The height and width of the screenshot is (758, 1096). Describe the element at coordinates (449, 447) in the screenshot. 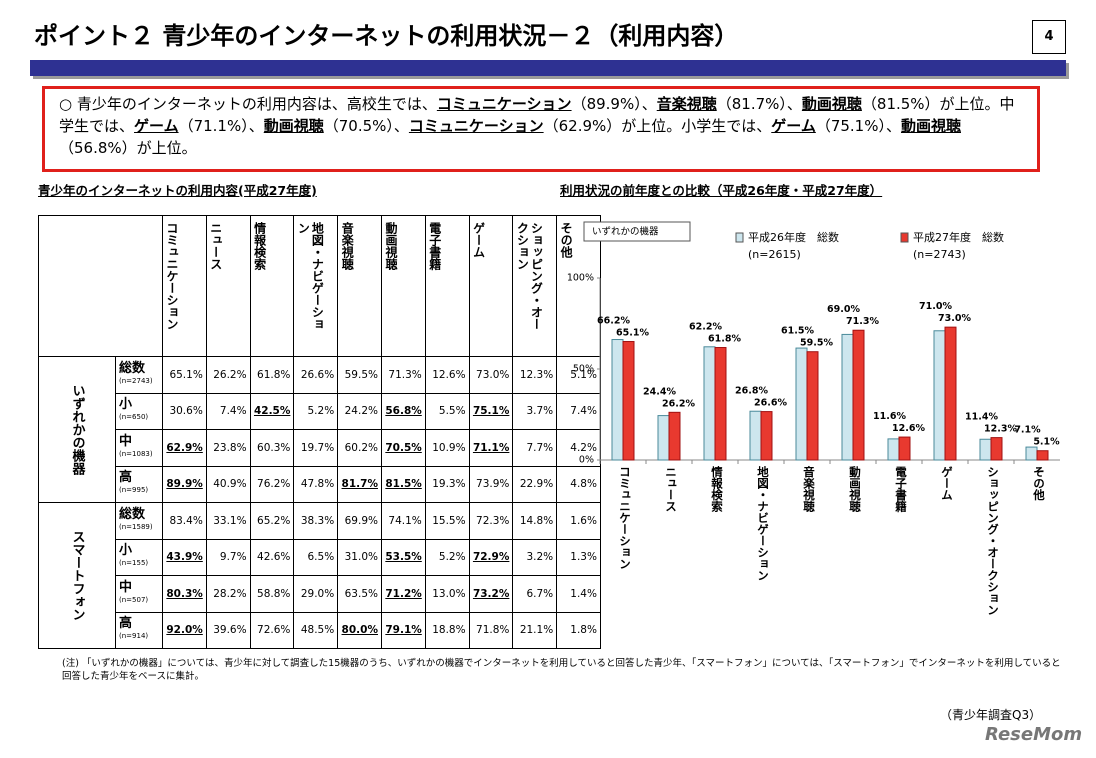

I see `cell-value: 10.9%` at that location.